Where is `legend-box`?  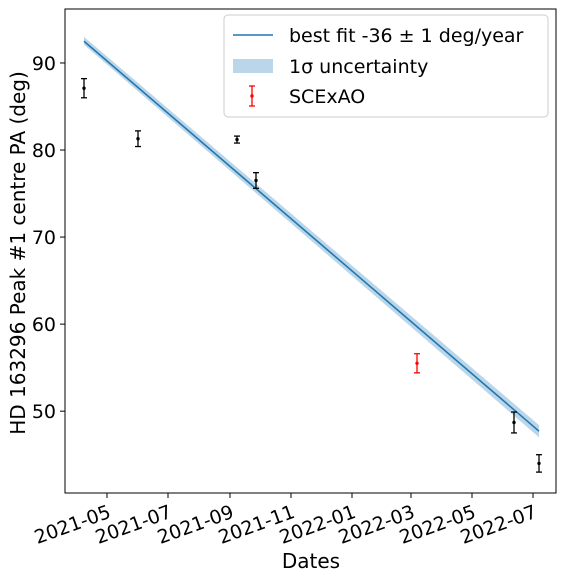 legend-box is located at coordinates (386, 66).